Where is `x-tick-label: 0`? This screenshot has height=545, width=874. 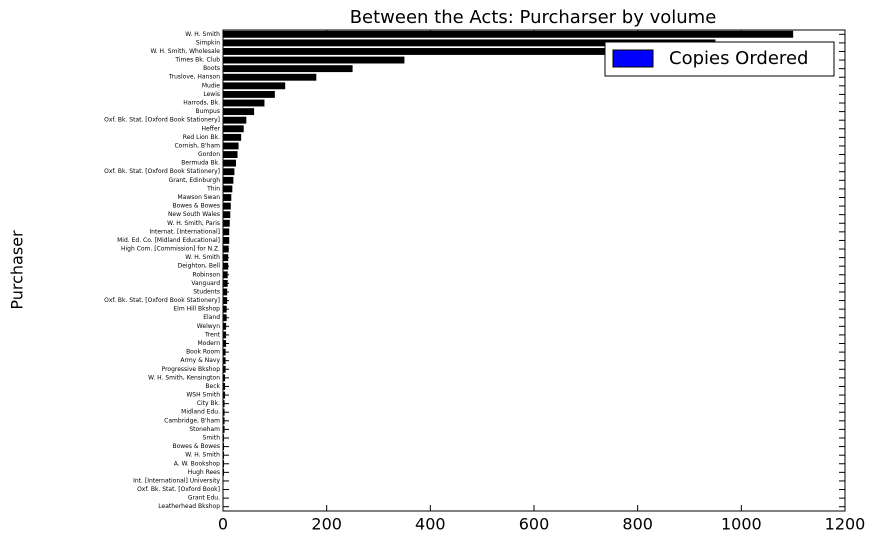
x-tick-label: 0 is located at coordinates (223, 524).